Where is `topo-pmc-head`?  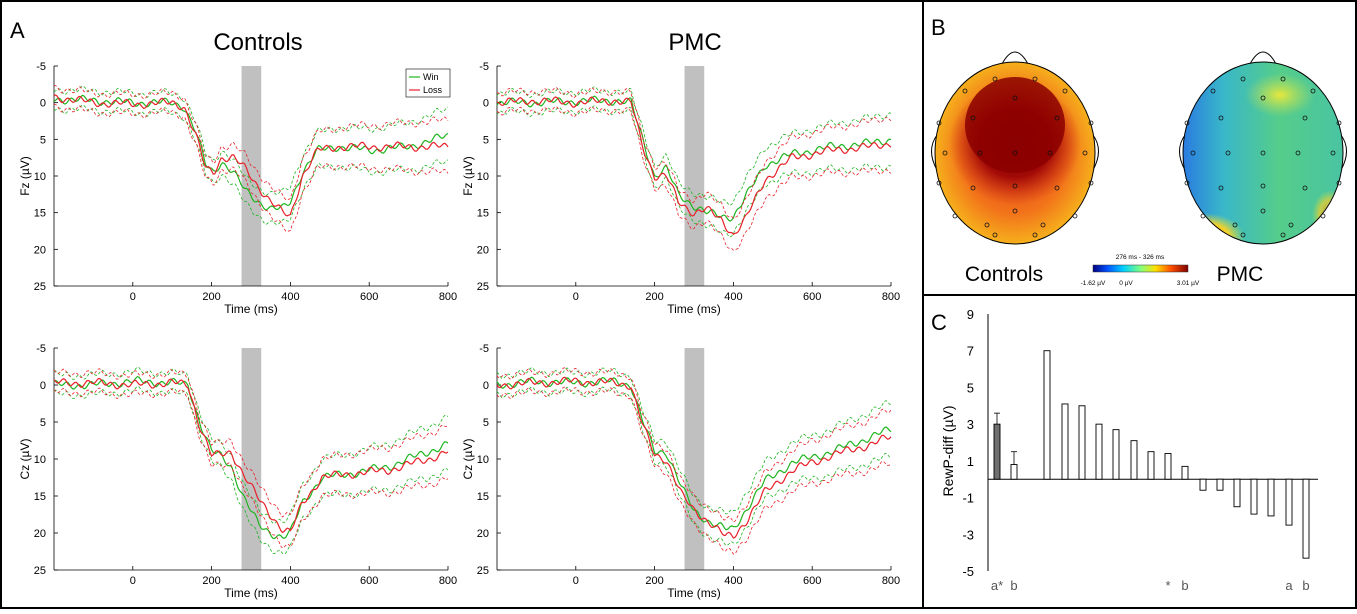 topo-pmc-head is located at coordinates (1263, 153).